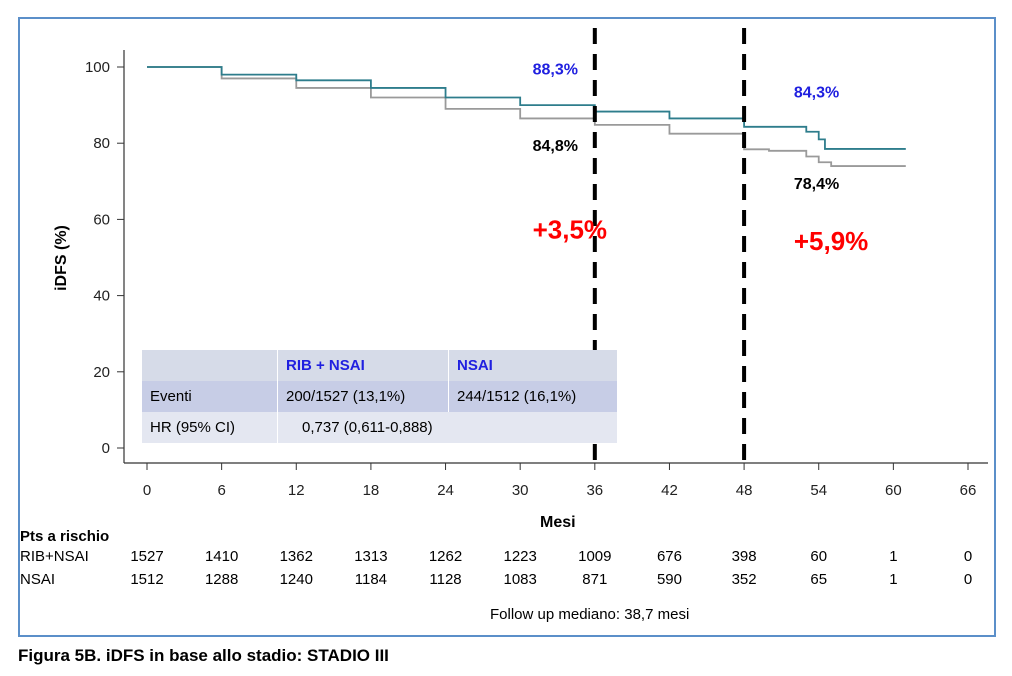  Describe the element at coordinates (447, 427) in the screenshot. I see `inset-row-hr-value: 0,737 (0,611-0,888)` at that location.